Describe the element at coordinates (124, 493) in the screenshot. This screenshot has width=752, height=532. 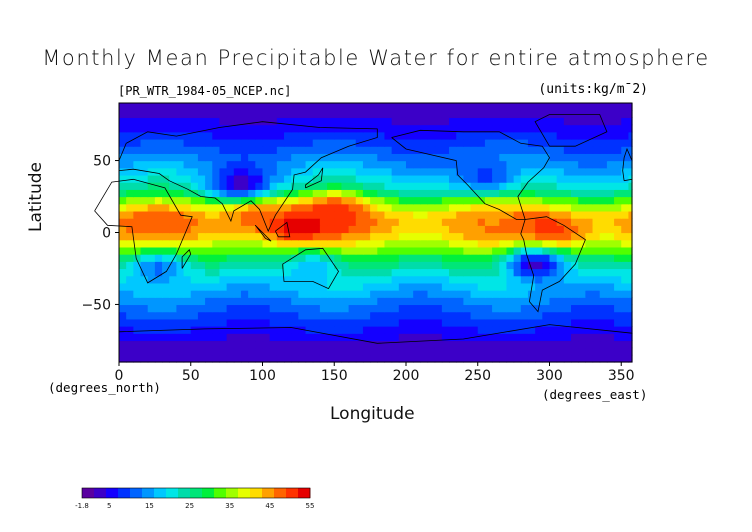
I see `colorbar-swatch` at that location.